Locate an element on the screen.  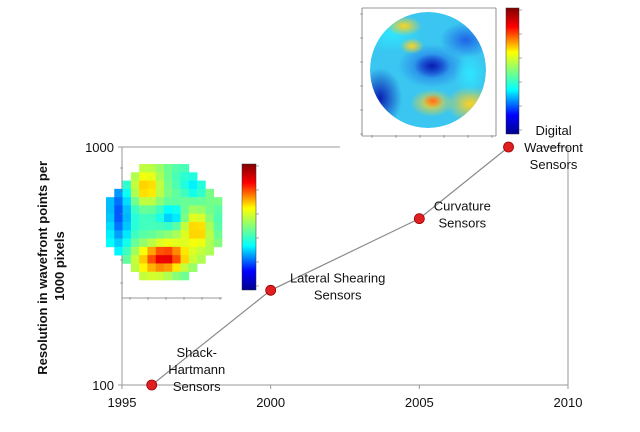
small-colorbar is located at coordinates (249, 227).